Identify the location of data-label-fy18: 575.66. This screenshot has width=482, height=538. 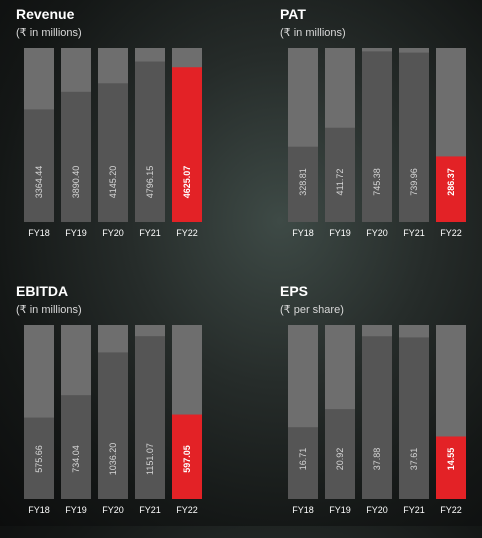
(39, 459).